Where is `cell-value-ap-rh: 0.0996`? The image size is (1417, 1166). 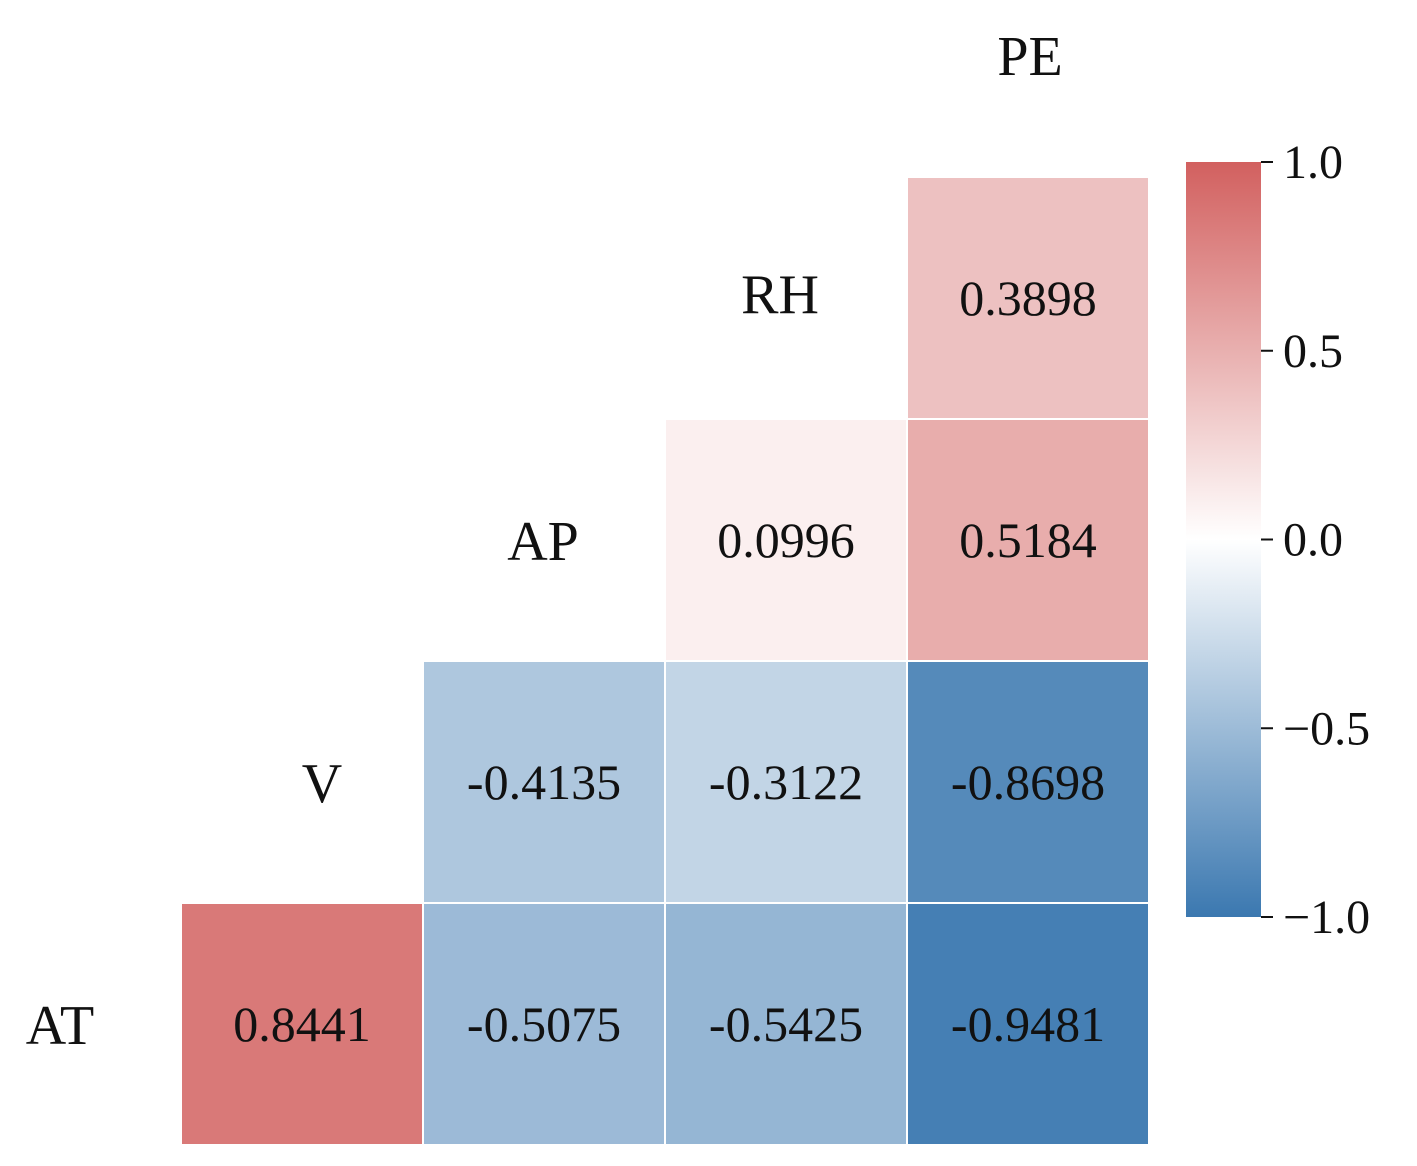 cell-value-ap-rh: 0.0996 is located at coordinates (786, 540).